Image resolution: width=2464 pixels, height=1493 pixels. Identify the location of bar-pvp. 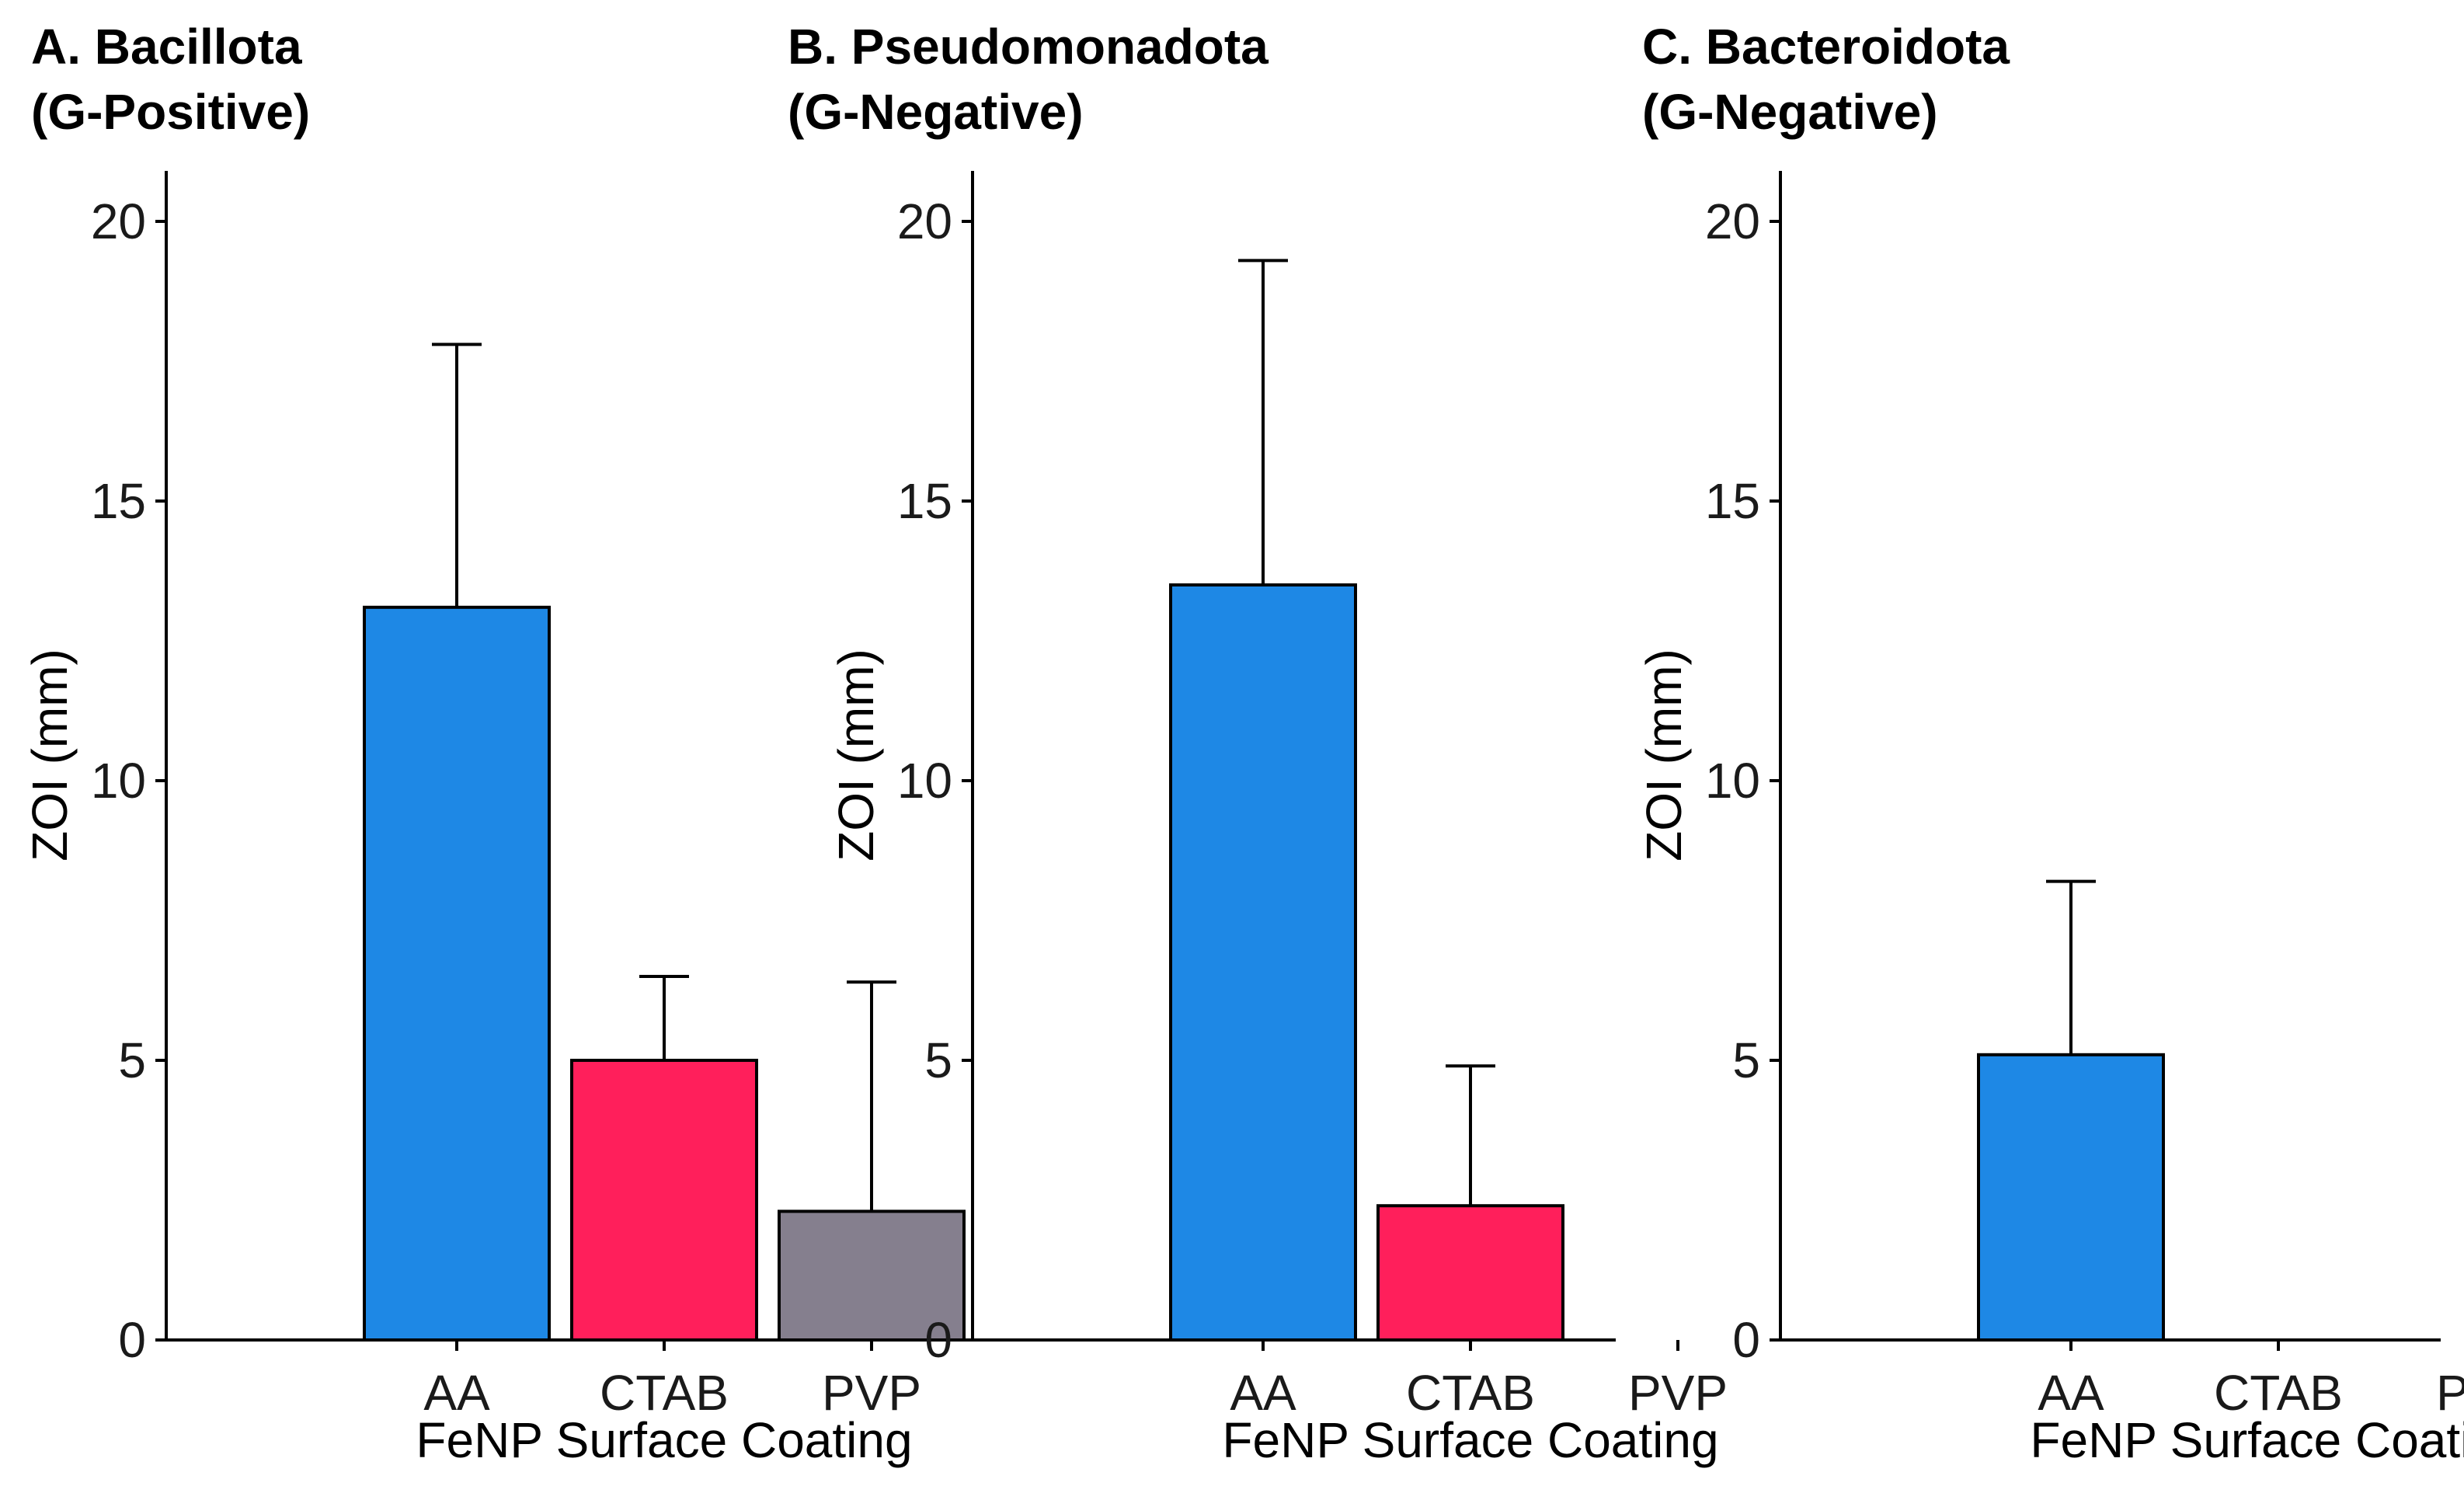
(872, 1275).